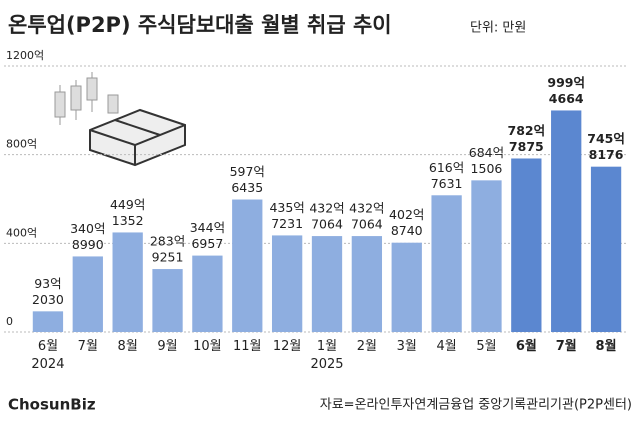  What do you see at coordinates (9, 321) in the screenshot?
I see `y-tick-label: 0` at bounding box center [9, 321].